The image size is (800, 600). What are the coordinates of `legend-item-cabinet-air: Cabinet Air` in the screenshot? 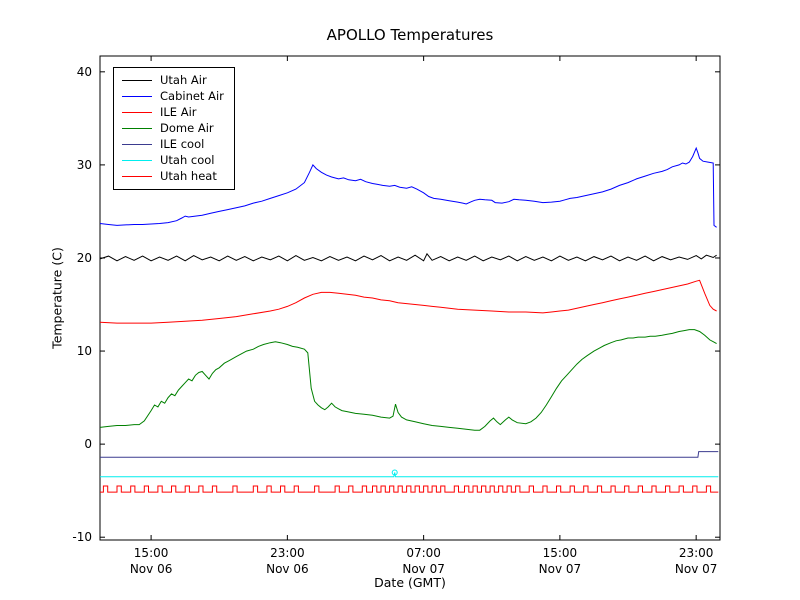 It's located at (173, 96).